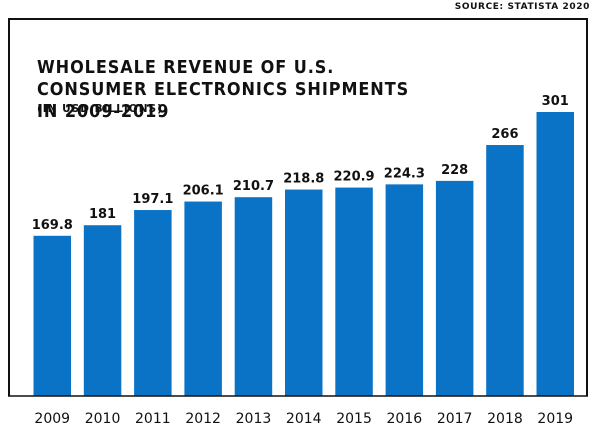 The height and width of the screenshot is (448, 600). I want to click on bar-2018, so click(505, 270).